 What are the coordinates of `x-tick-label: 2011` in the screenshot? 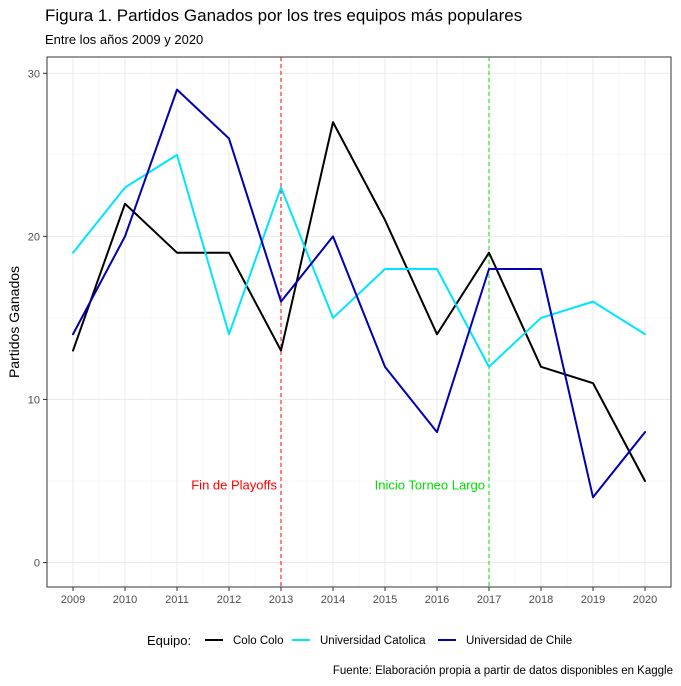 It's located at (177, 600).